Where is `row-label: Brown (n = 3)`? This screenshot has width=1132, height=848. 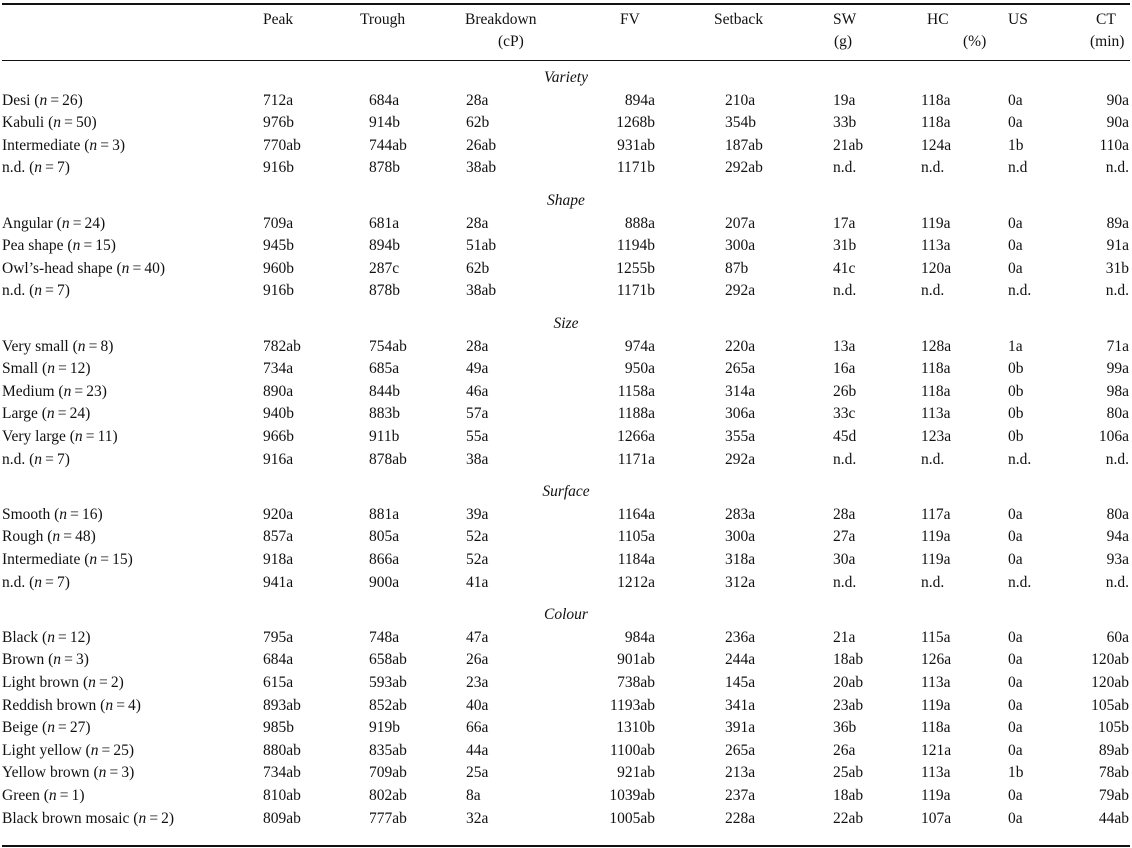 row-label: Brown (n = 3) is located at coordinates (45, 660).